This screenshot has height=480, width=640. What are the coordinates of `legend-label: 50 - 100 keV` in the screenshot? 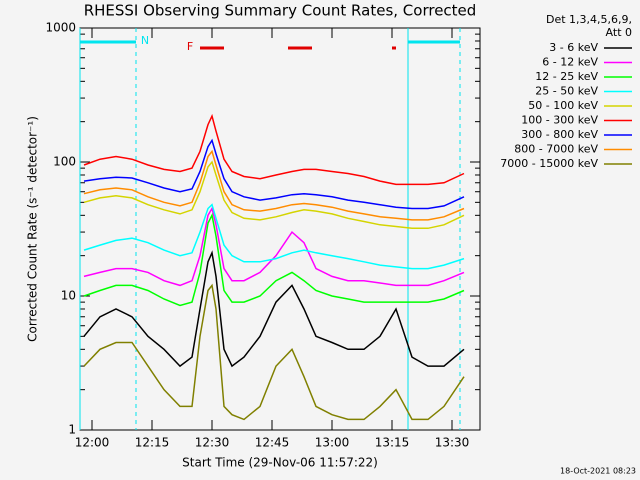 It's located at (563, 105).